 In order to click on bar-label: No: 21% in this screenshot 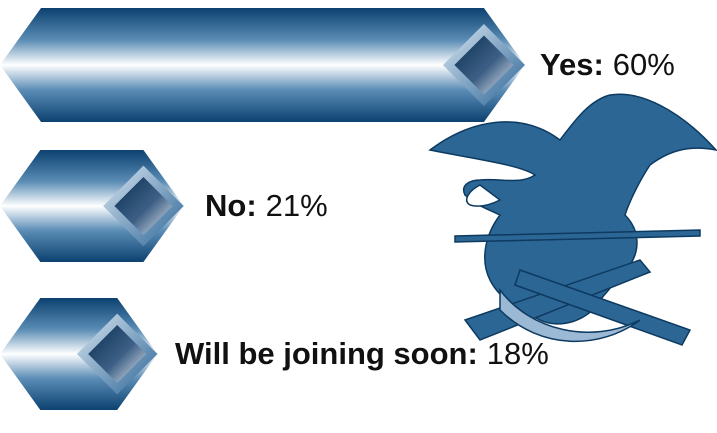, I will do `click(266, 205)`.